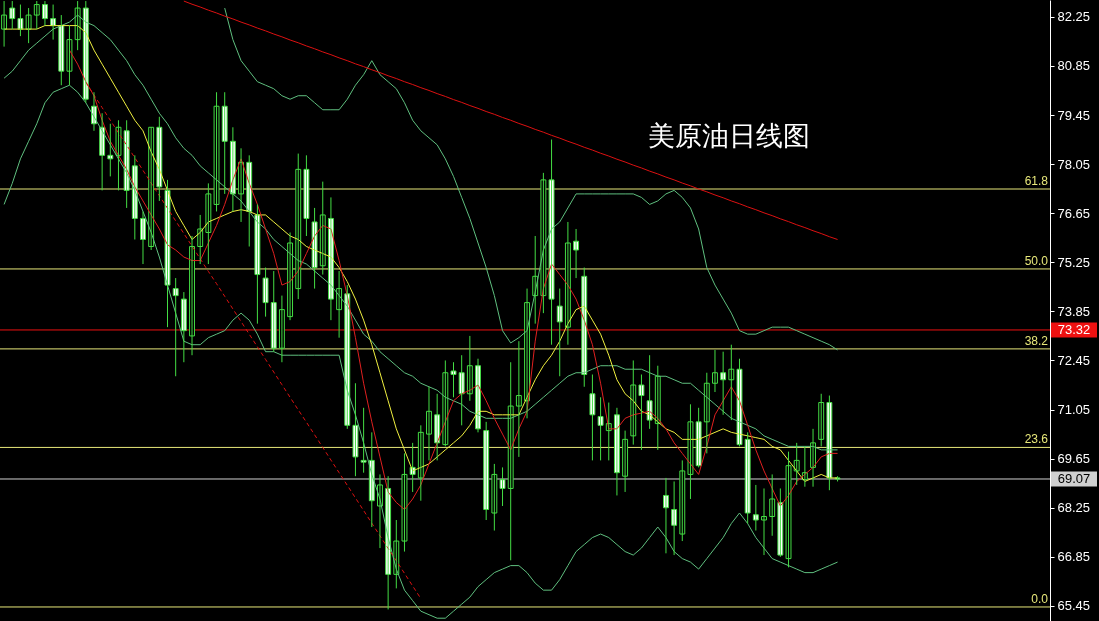 The width and height of the screenshot is (1099, 621). What do you see at coordinates (1074, 329) in the screenshot?
I see `ref-line-label: 73.32` at bounding box center [1074, 329].